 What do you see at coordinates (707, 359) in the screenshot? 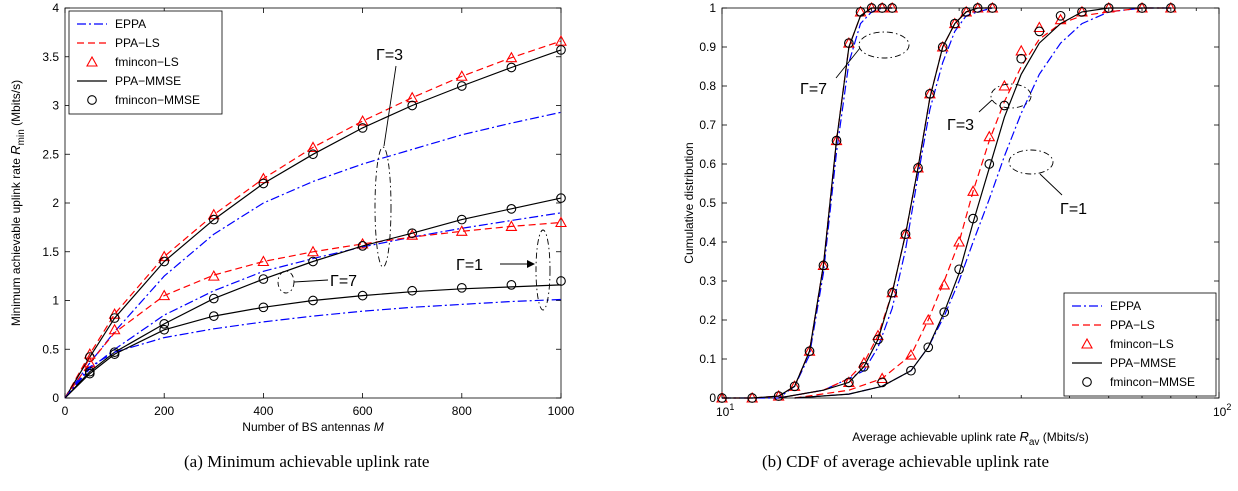
I see `chart-b-ytick-label-0.1: 0.1` at bounding box center [707, 359].